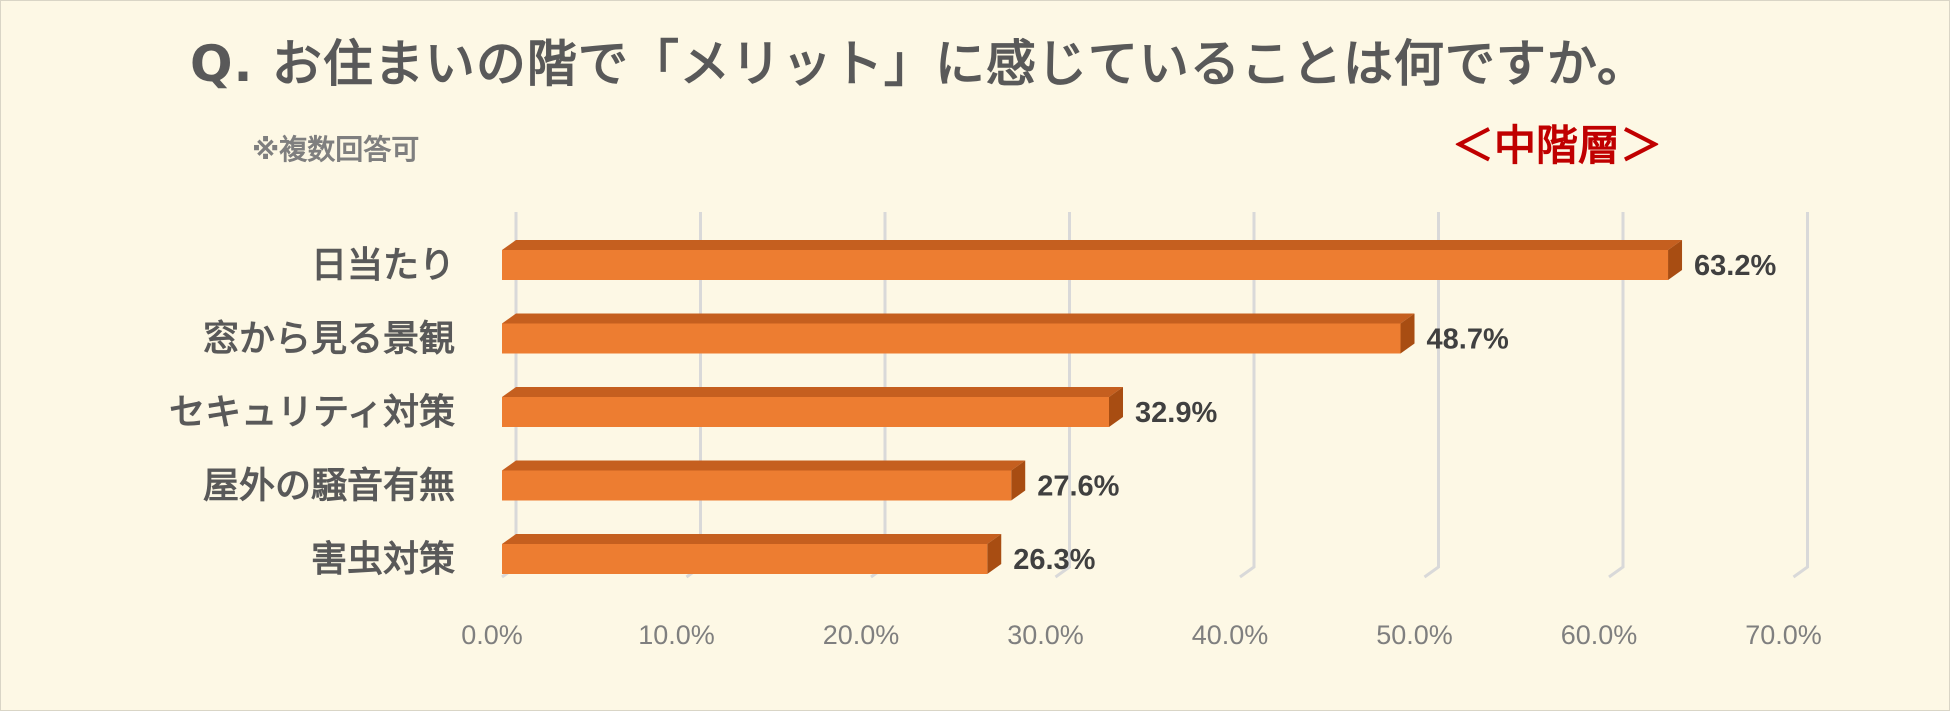 The height and width of the screenshot is (711, 1950). I want to click on data-label: 63.2%, so click(1735, 266).